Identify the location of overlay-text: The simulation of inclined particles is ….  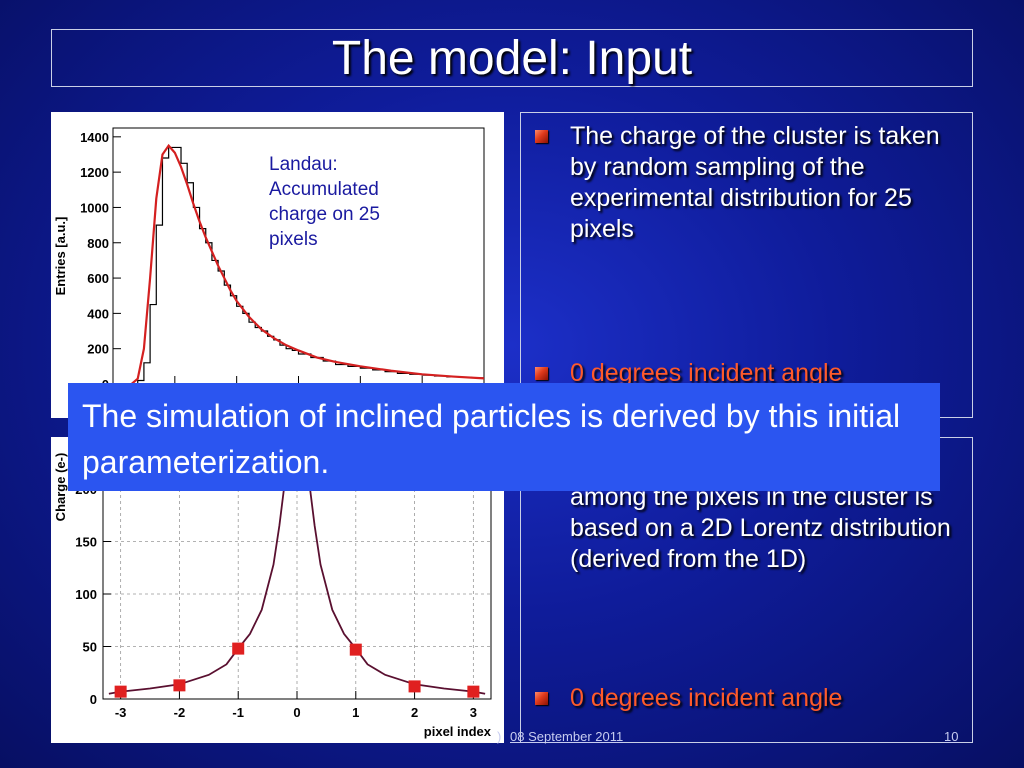
(491, 439).